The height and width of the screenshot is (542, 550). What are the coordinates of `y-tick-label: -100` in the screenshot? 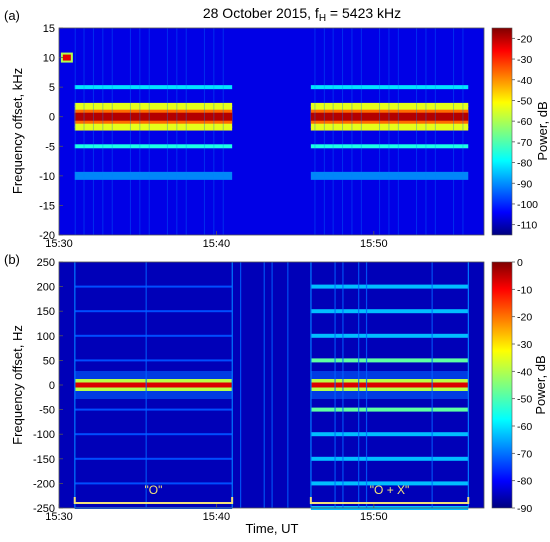 It's located at (44, 435).